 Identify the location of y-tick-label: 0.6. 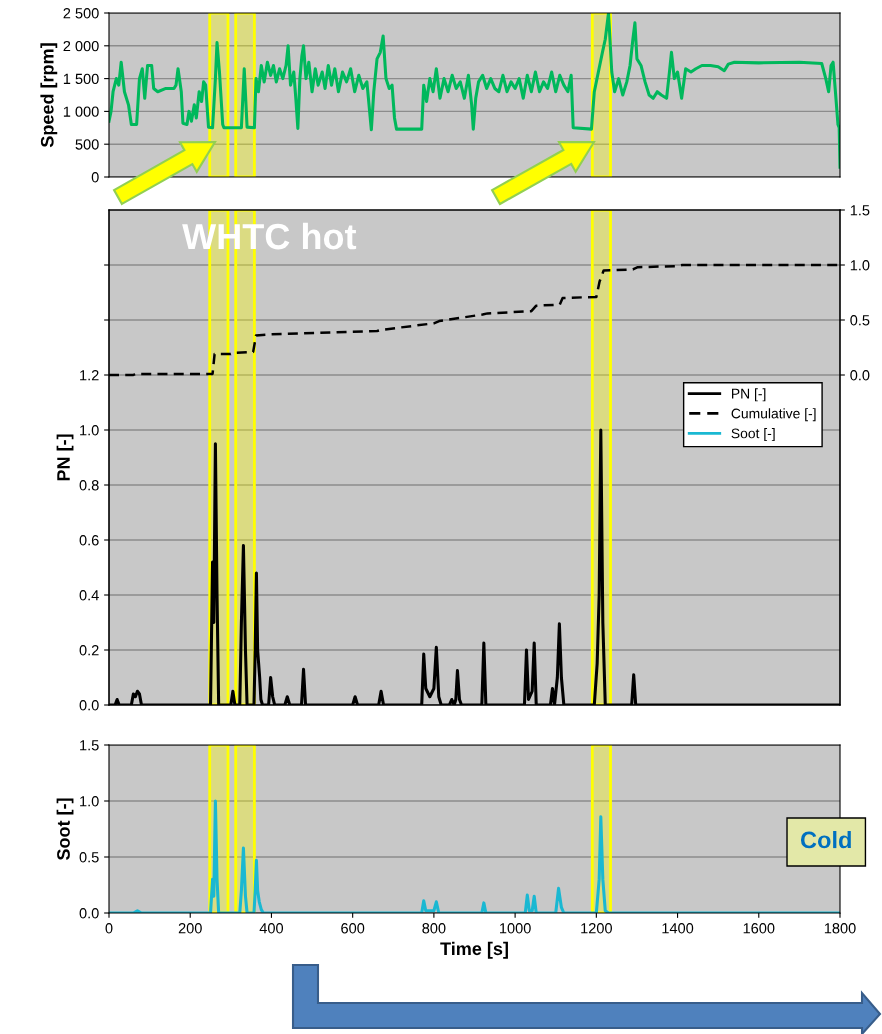
(89, 540).